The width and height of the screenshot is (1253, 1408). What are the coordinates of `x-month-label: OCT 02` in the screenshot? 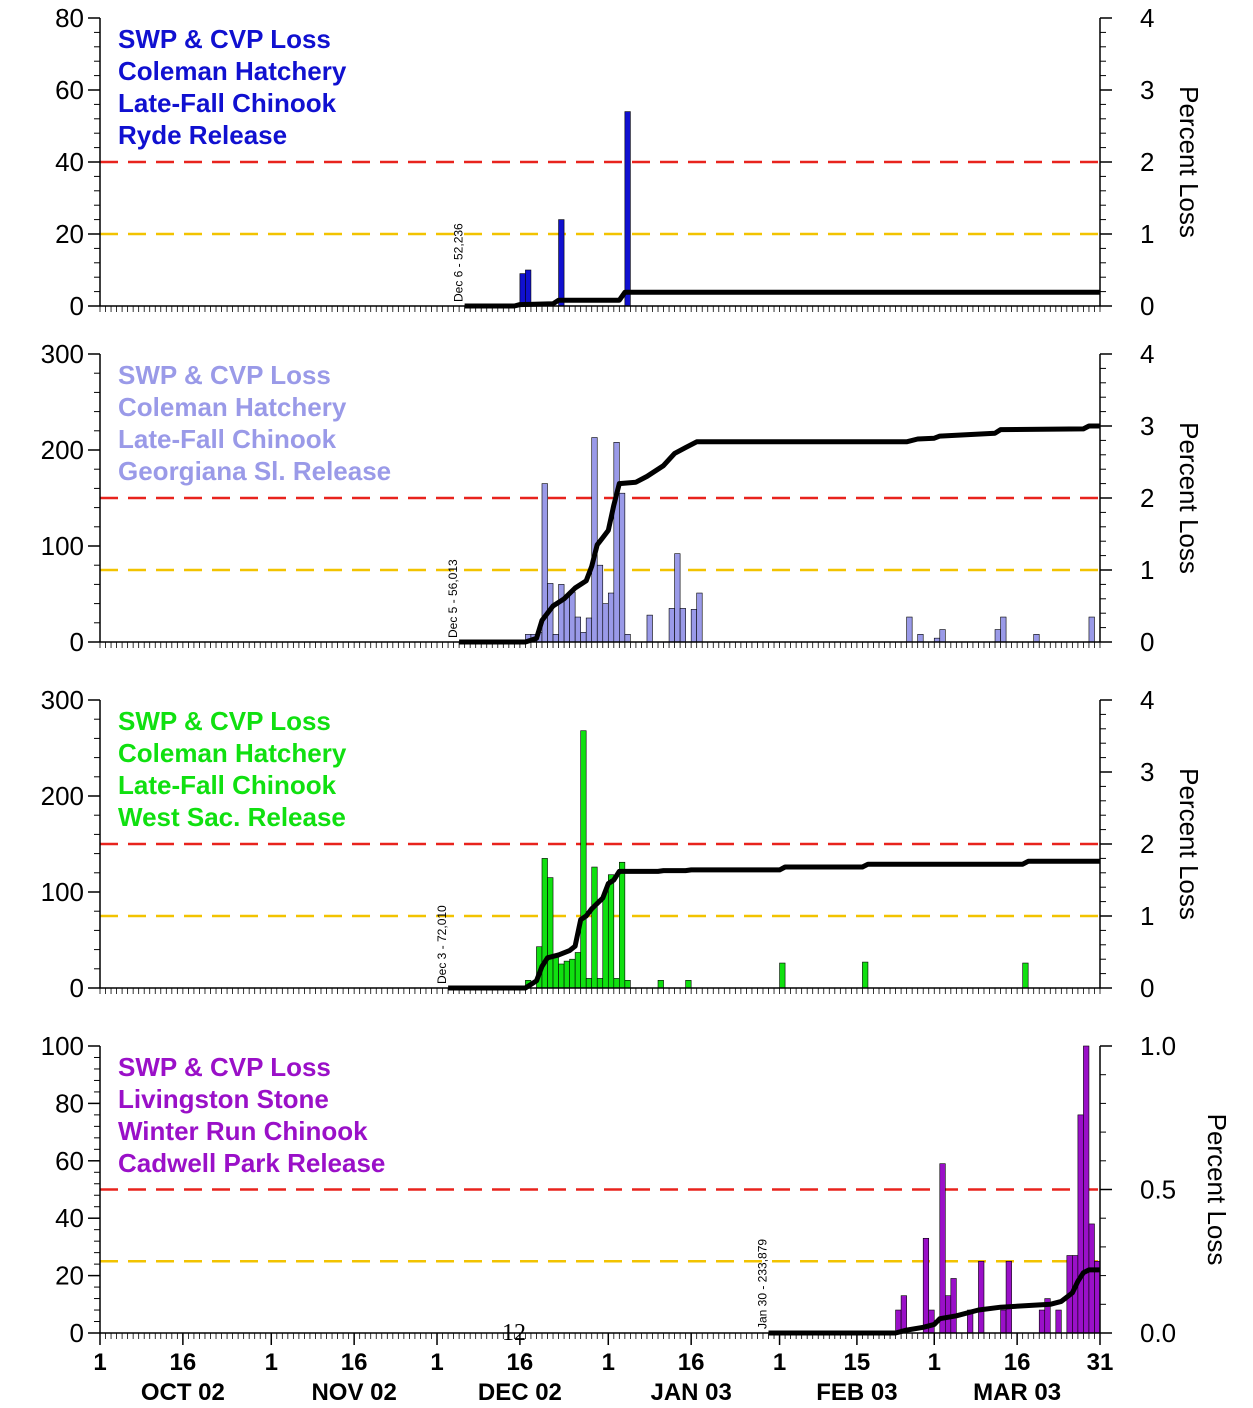 It's located at (183, 1392).